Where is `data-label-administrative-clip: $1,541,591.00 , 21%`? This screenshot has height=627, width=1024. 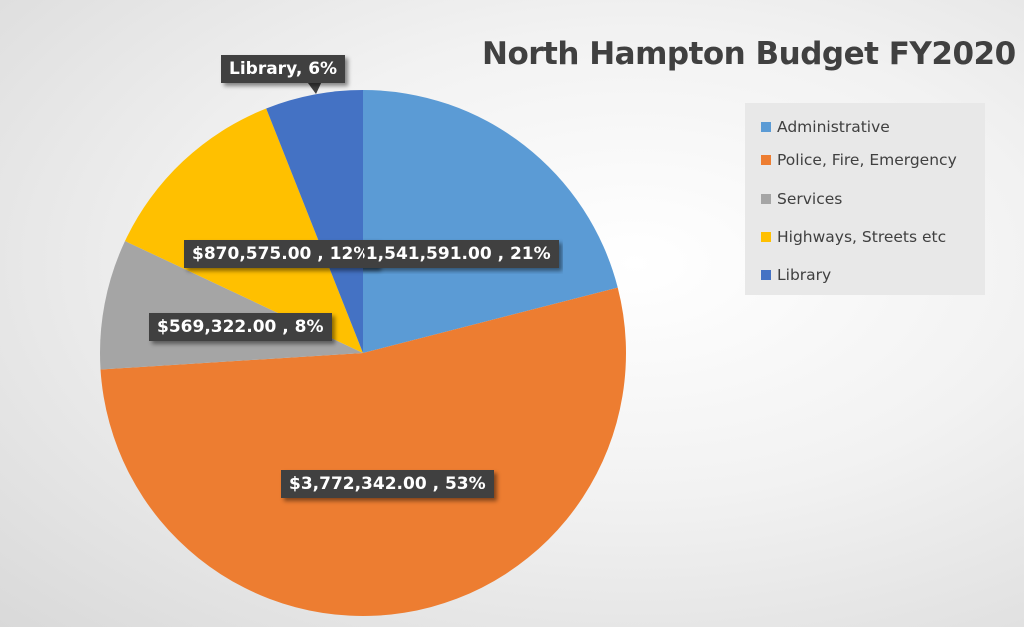
data-label-administrative-clip: $1,541,591.00 , 21% is located at coordinates (463, 254).